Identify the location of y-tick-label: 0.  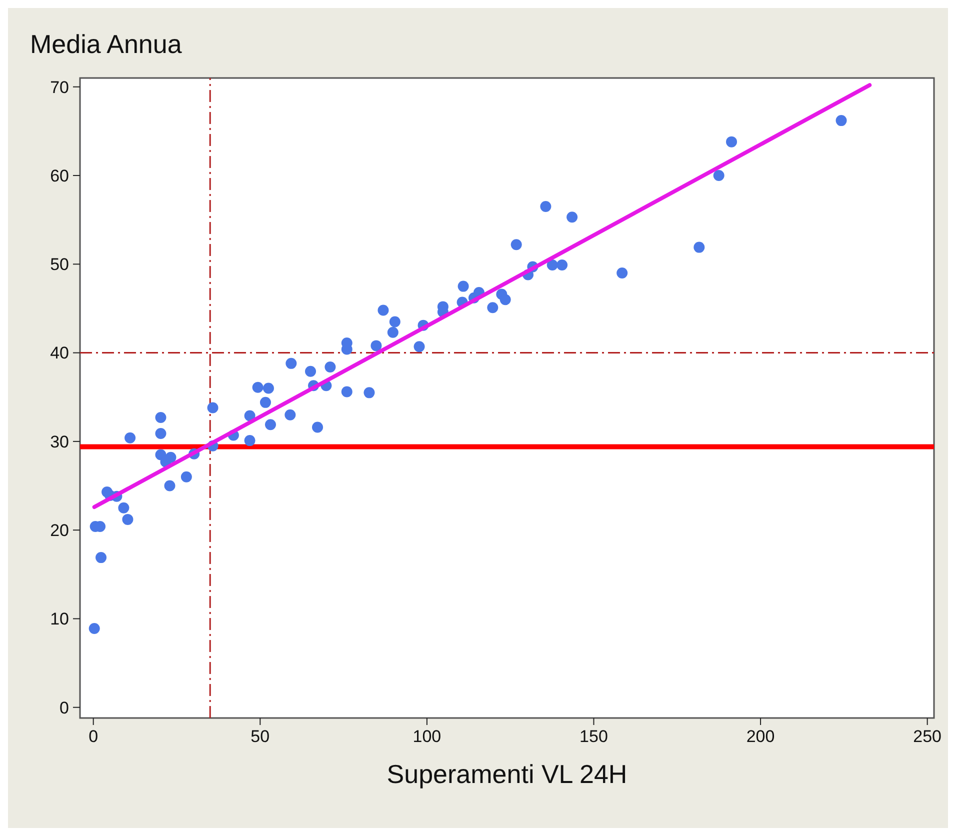
(64, 708).